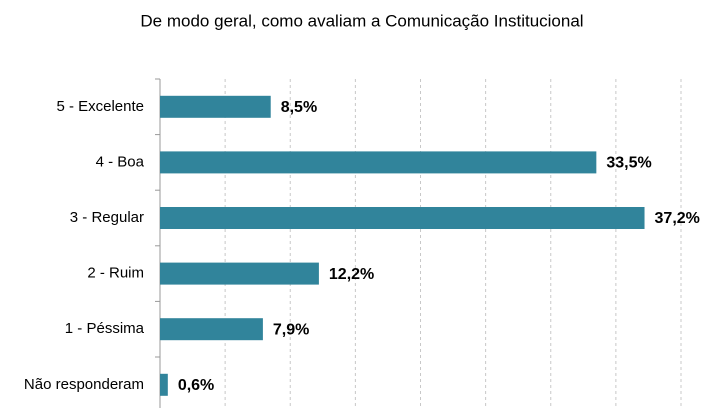 The height and width of the screenshot is (408, 707). Describe the element at coordinates (351, 274) in the screenshot. I see `value-label: 12,2%` at that location.